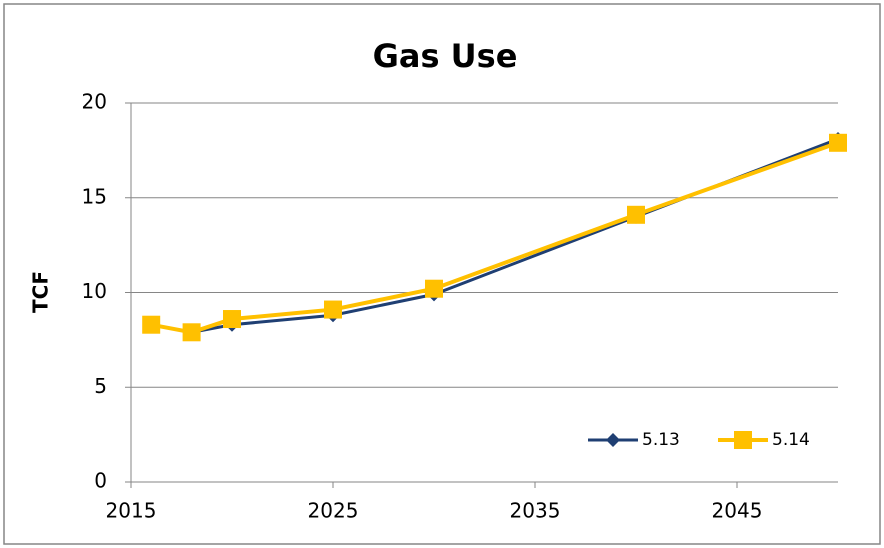 The height and width of the screenshot is (548, 884). I want to click on y-tick-label: 15, so click(94, 196).